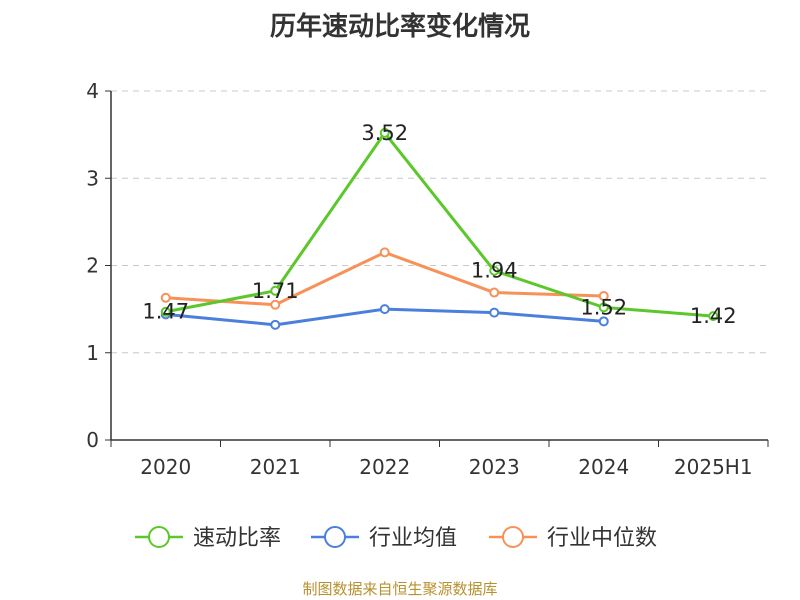 The image size is (800, 600). I want to click on y-tick-label: 0, so click(92, 440).